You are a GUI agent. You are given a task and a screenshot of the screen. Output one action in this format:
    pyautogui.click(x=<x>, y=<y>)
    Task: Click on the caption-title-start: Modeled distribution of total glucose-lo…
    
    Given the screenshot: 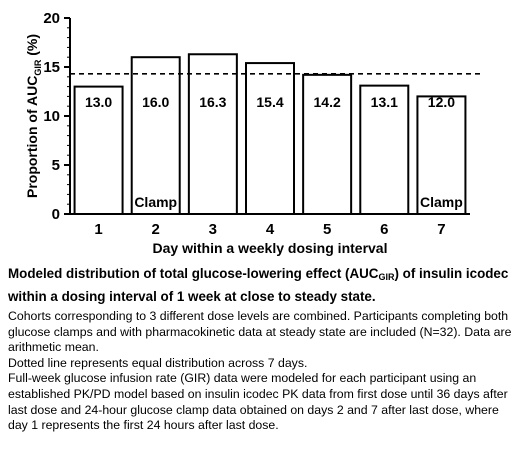 What is the action you would take?
    pyautogui.click(x=193, y=273)
    